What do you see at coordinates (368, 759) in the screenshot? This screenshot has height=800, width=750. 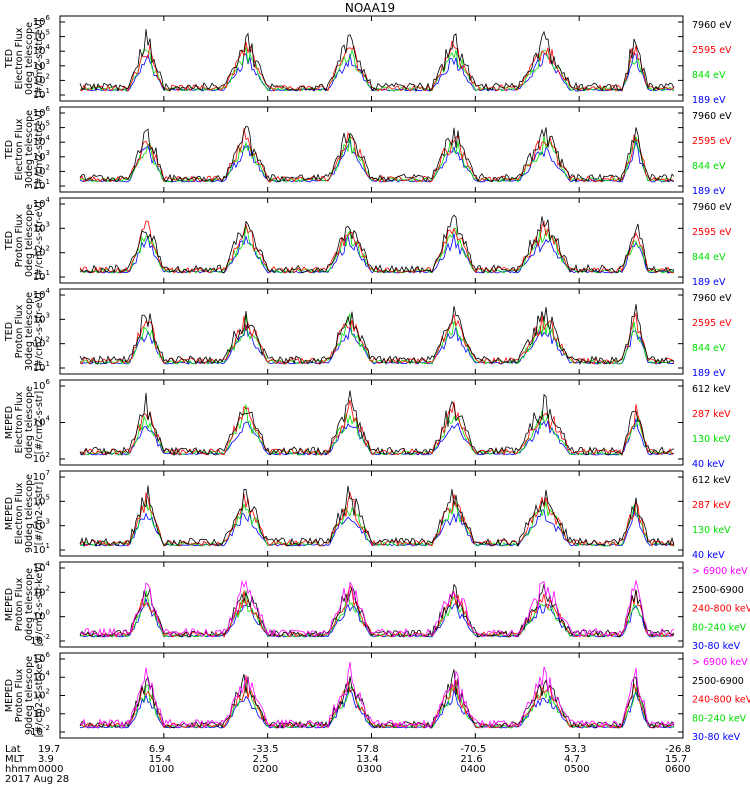 I see `x-tick-label: 13.4` at bounding box center [368, 759].